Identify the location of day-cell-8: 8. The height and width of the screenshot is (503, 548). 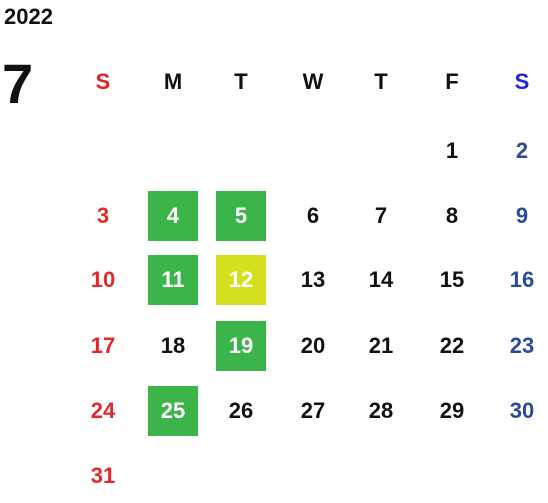
(452, 215).